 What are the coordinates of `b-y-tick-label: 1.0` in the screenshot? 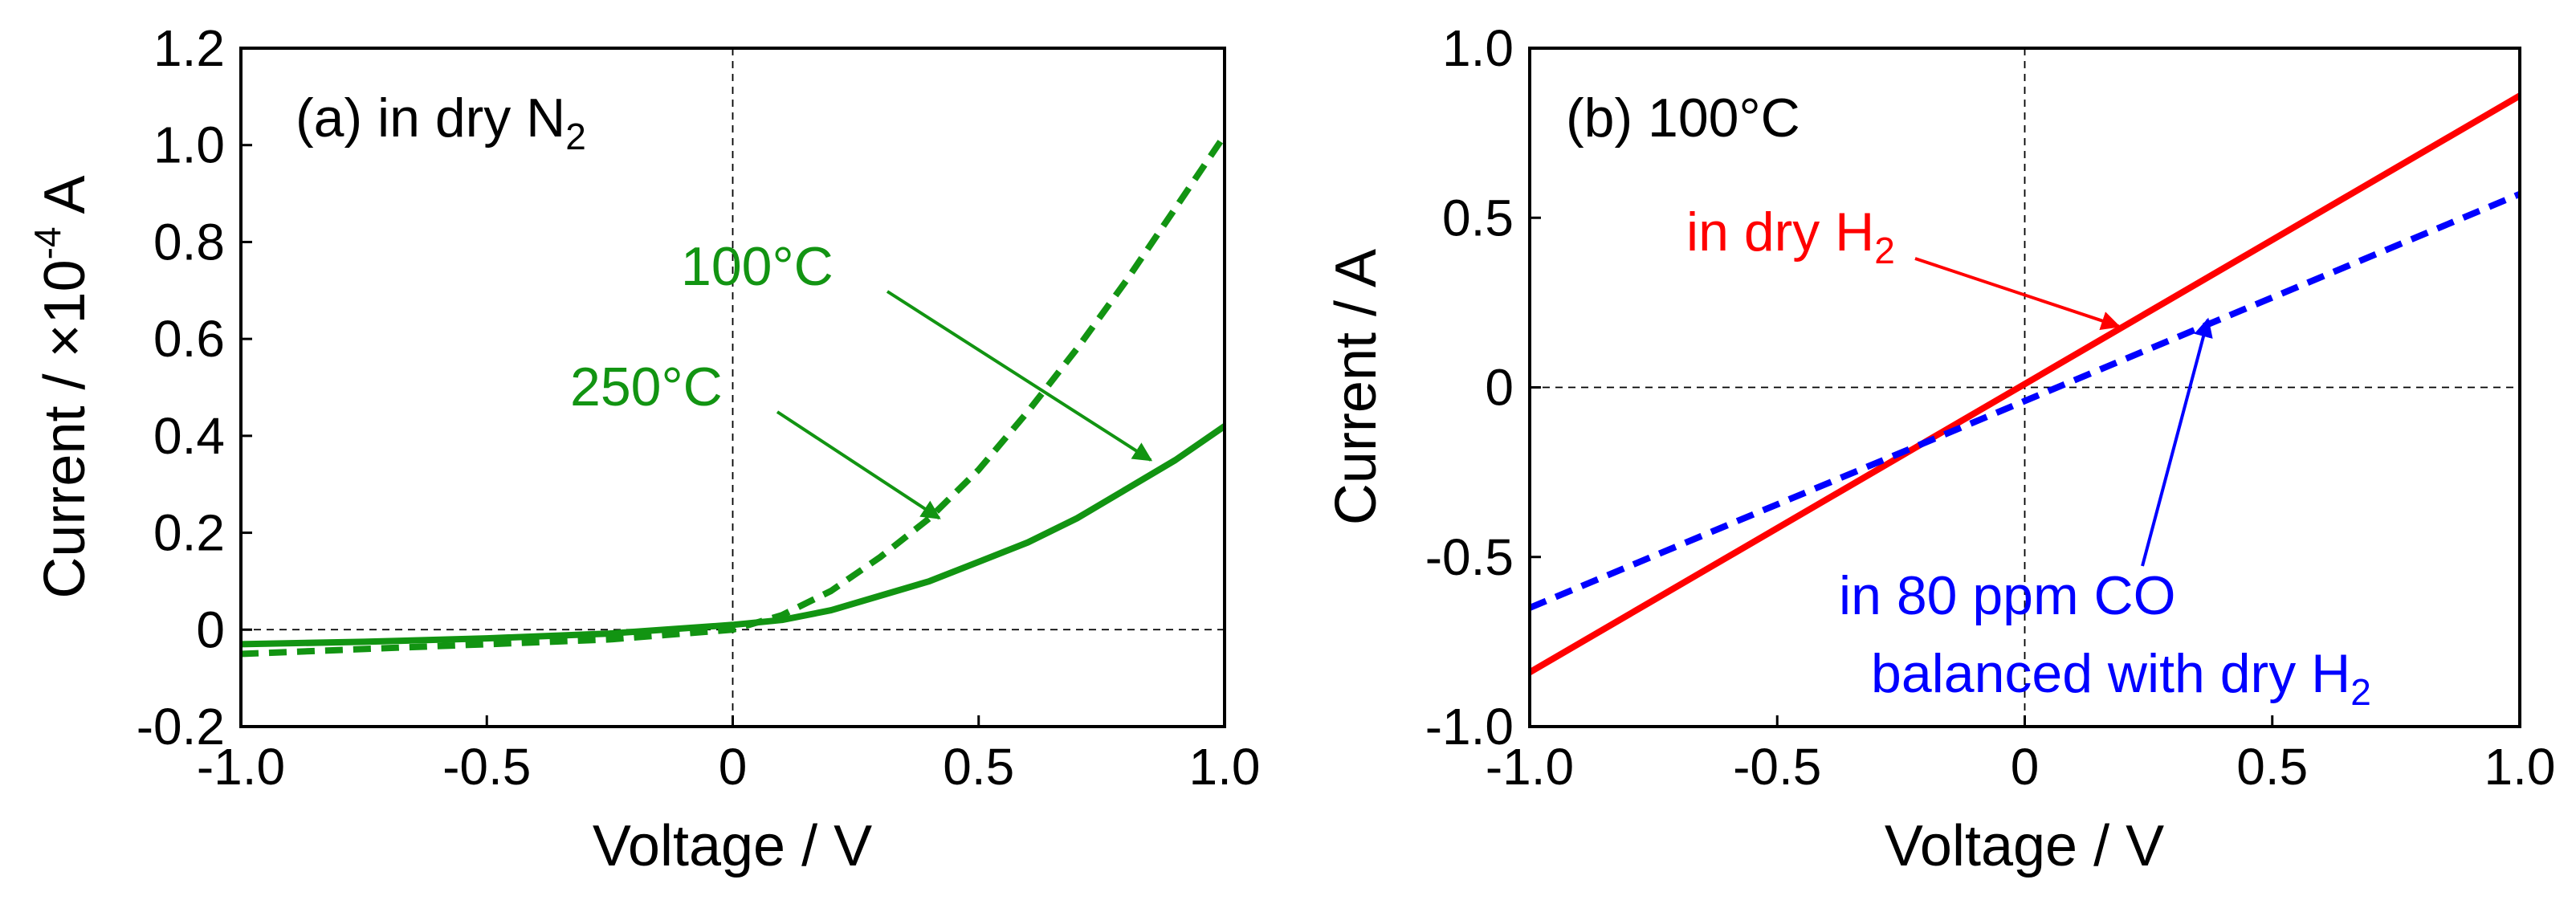 It's located at (1478, 48).